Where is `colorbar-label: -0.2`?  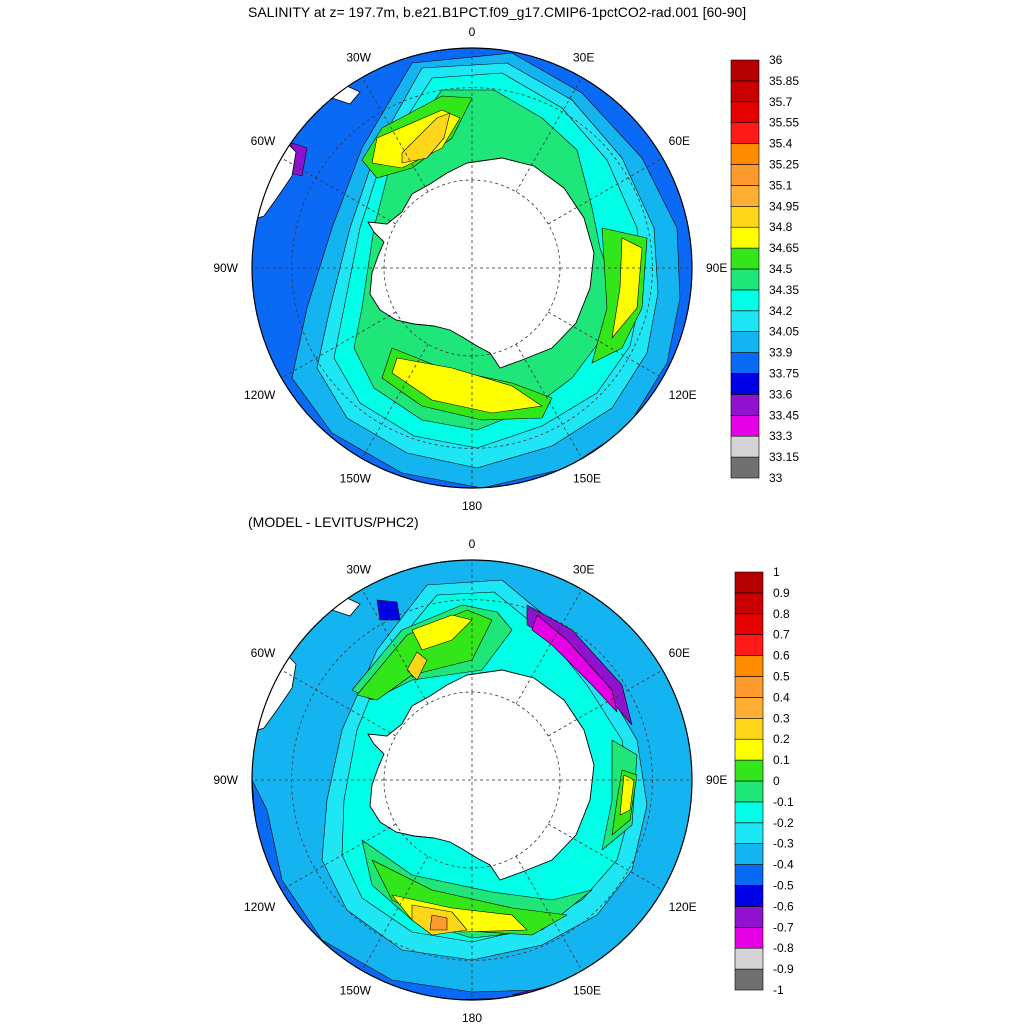 colorbar-label: -0.2 is located at coordinates (783, 823).